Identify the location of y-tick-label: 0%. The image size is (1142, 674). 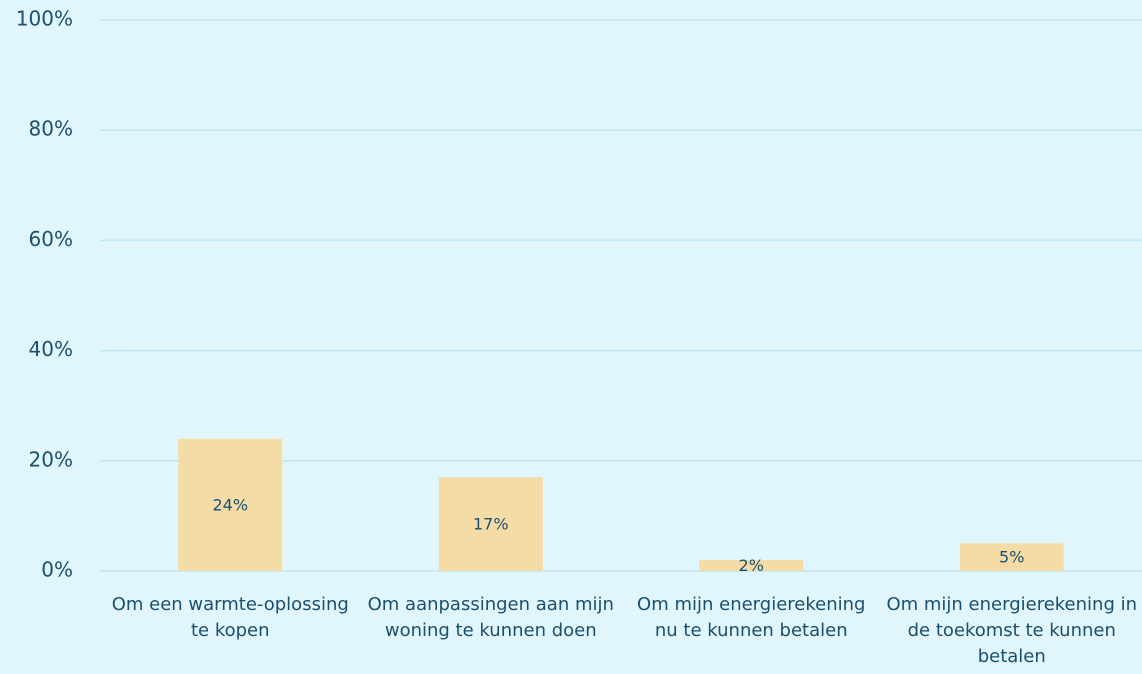
(57, 570).